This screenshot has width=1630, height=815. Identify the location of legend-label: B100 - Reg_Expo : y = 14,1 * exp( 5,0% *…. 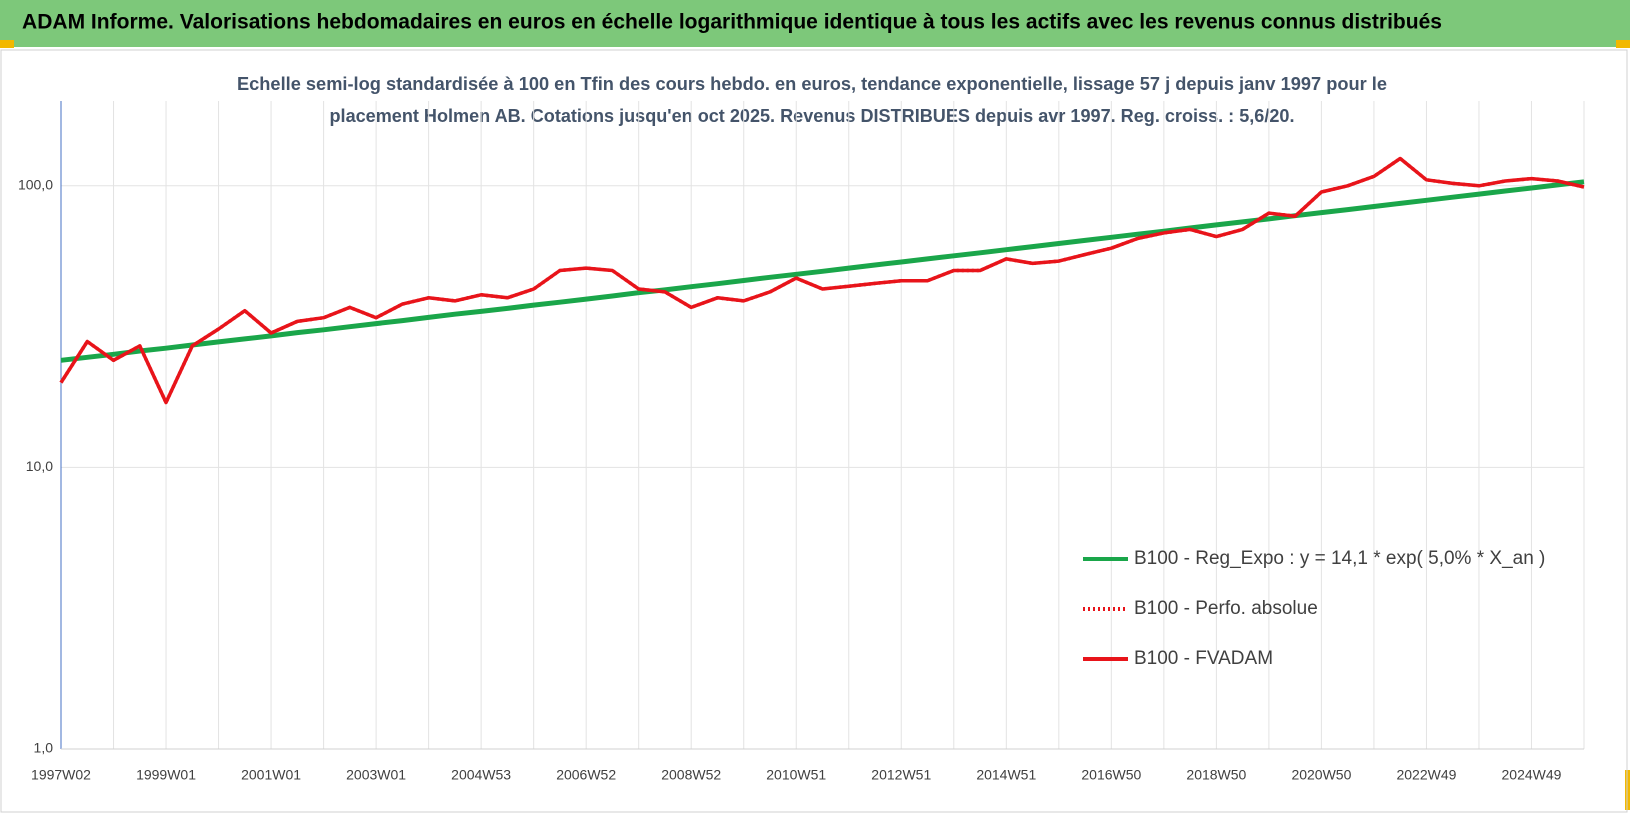
(1339, 558).